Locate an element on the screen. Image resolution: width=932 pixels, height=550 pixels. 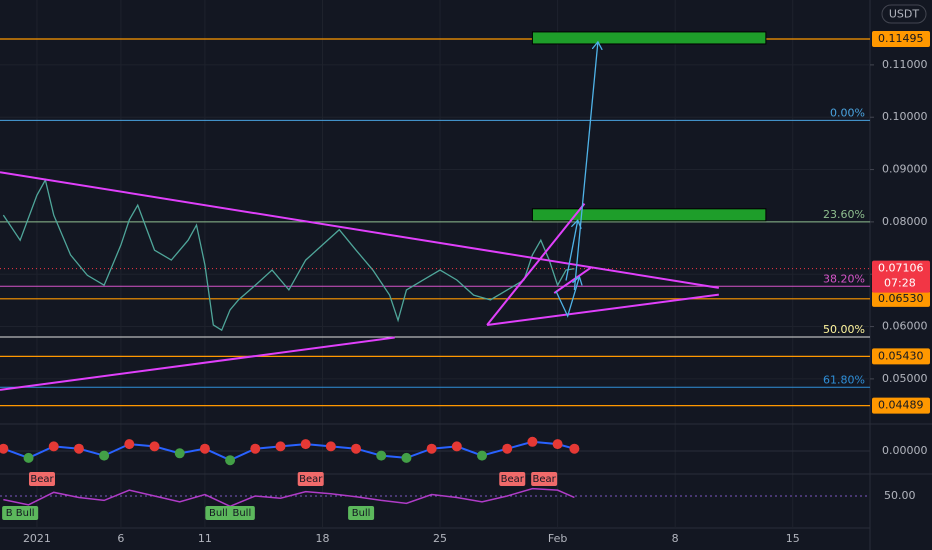
x-tick-label: 15 is located at coordinates (793, 538).